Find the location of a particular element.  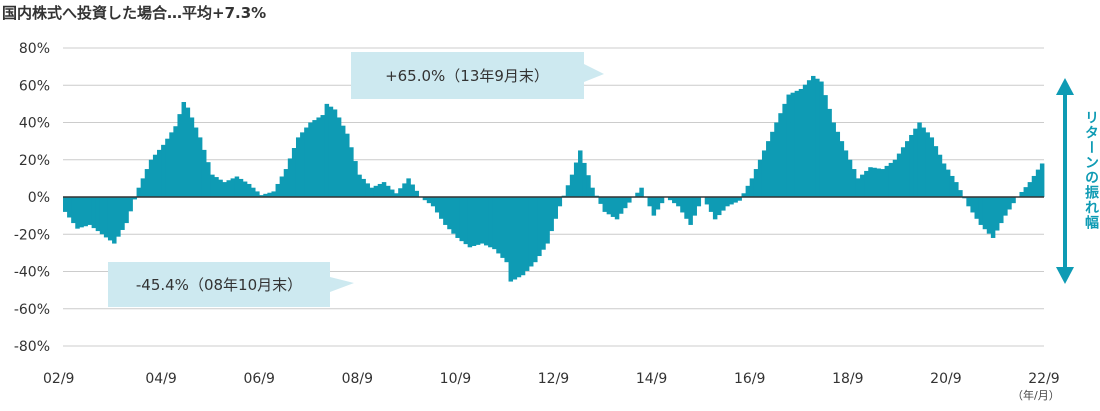

x-tick-label: 04/9 is located at coordinates (160, 379).